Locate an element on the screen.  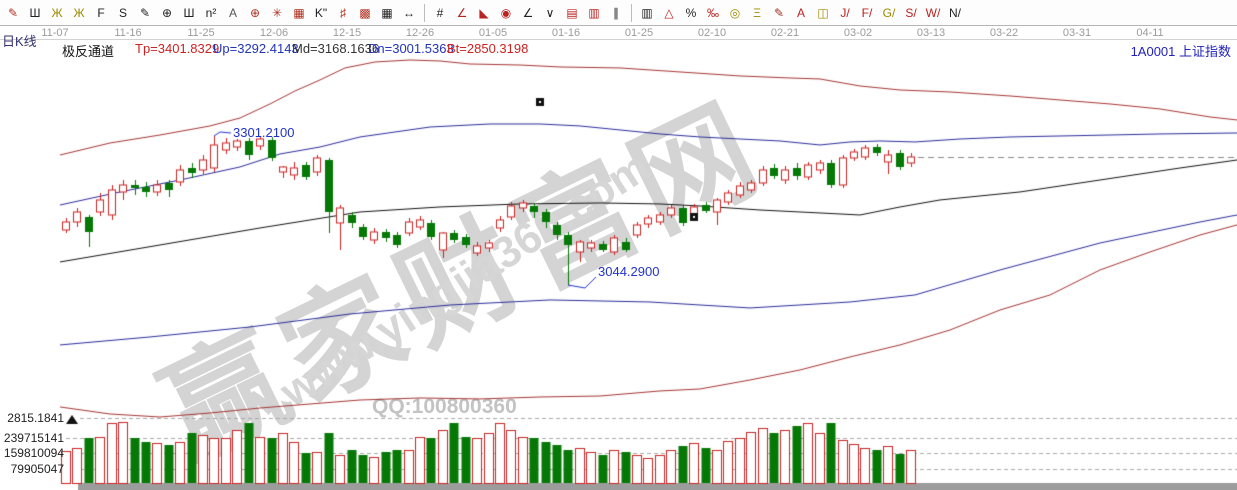
volume-axis-label-1: 239715141 is located at coordinates (33, 438).